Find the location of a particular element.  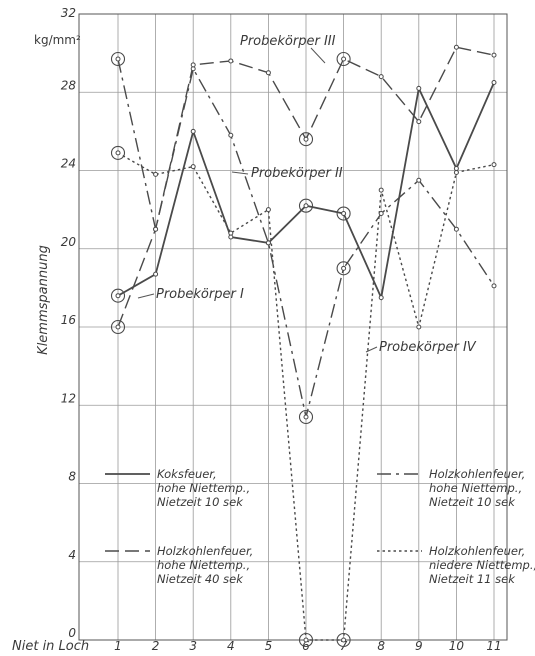

y-tick-label-1: 4 is located at coordinates (72, 555).